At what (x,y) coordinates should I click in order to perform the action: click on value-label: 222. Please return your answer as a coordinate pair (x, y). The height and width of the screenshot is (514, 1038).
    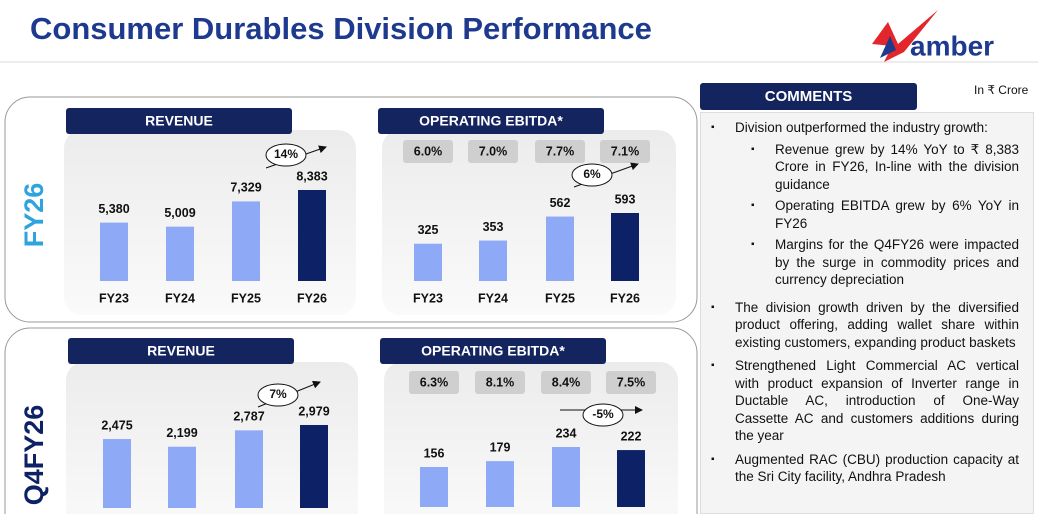
    Looking at the image, I should click on (631, 436).